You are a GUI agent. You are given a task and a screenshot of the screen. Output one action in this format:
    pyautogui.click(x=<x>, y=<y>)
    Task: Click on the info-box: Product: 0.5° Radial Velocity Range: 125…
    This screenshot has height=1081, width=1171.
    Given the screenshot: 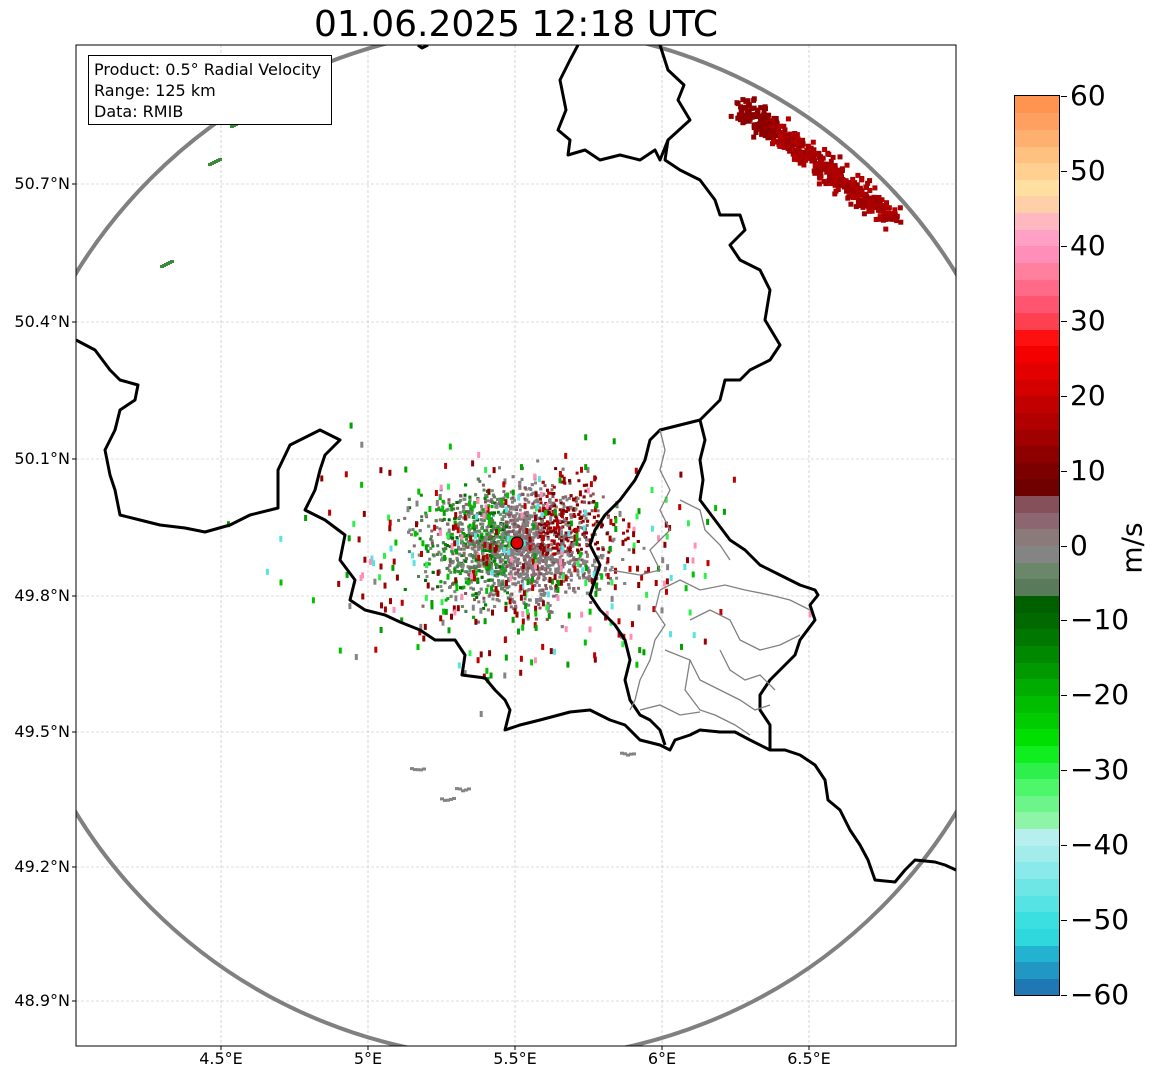 What is the action you would take?
    pyautogui.click(x=210, y=90)
    